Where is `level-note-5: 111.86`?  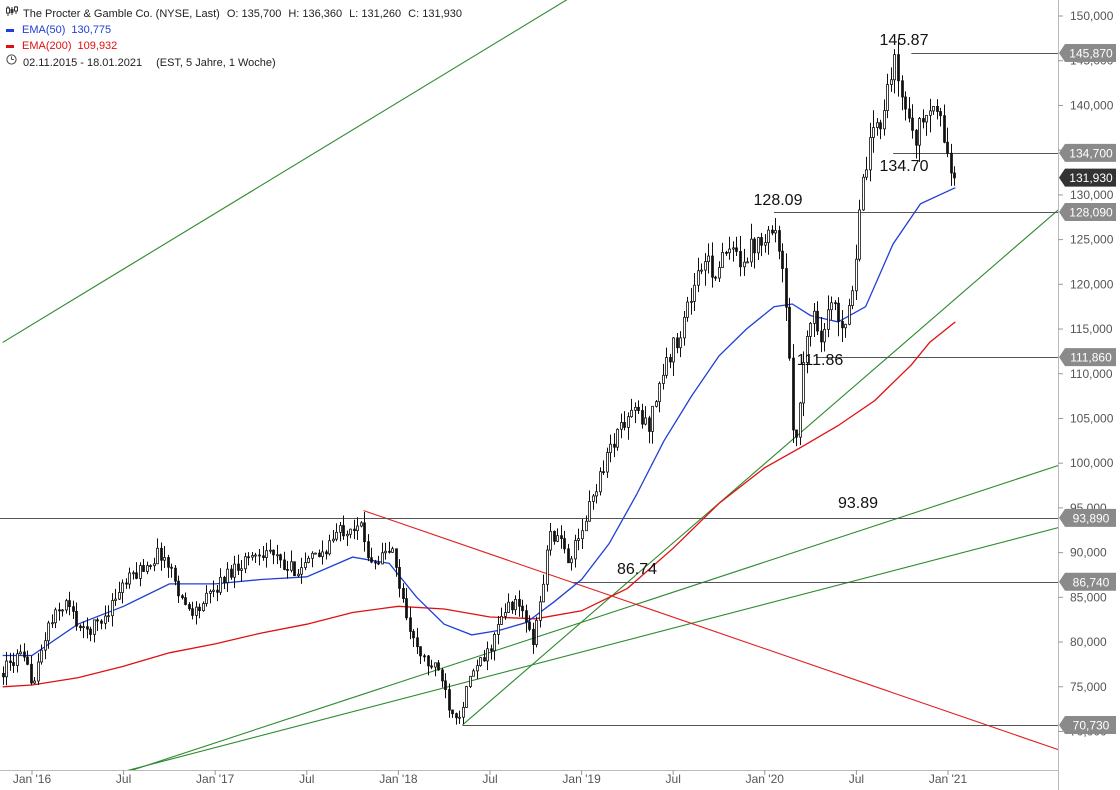 level-note-5: 111.86 is located at coordinates (820, 360).